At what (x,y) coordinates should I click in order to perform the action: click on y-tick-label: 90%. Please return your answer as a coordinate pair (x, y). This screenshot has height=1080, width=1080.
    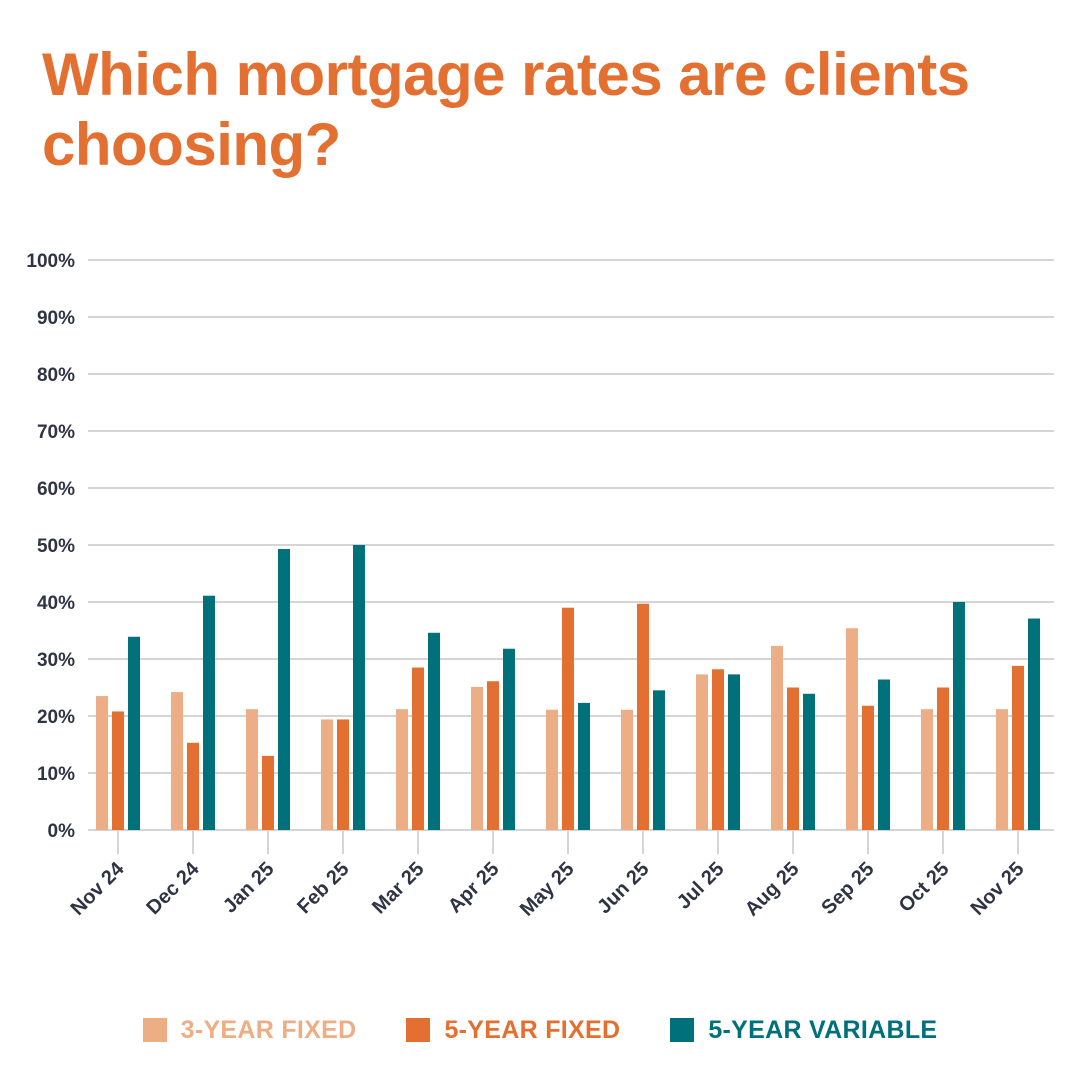
    Looking at the image, I should click on (56, 318).